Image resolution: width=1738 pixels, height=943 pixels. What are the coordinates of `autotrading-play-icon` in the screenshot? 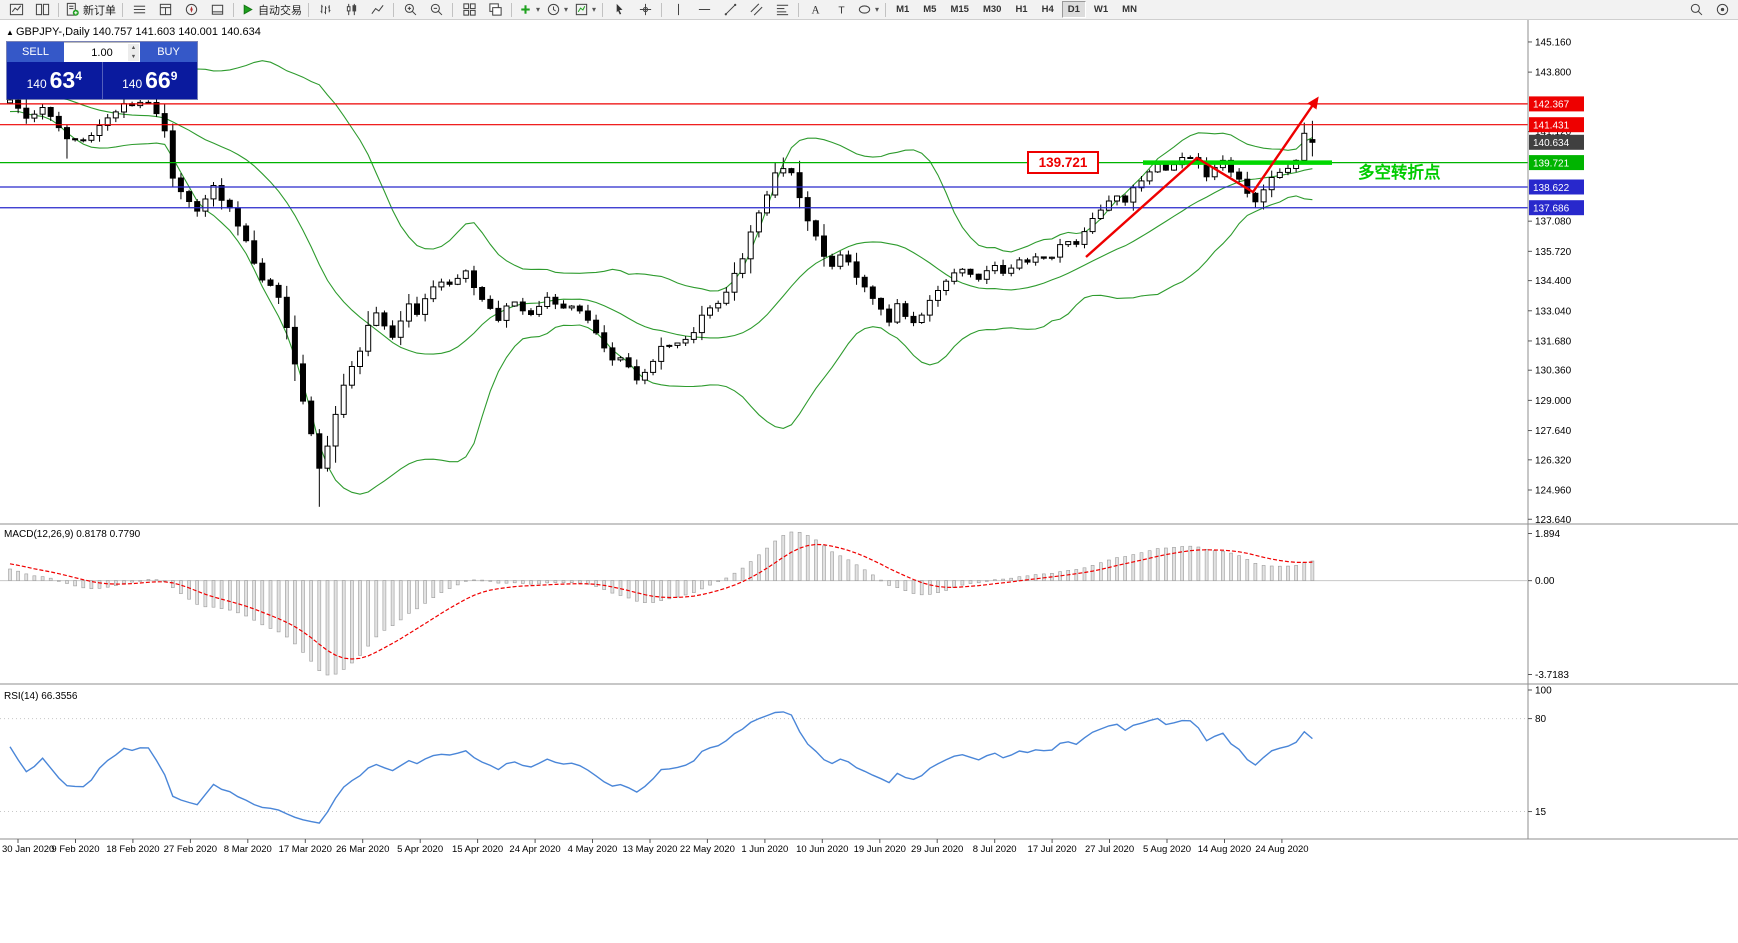 It's located at (248, 9).